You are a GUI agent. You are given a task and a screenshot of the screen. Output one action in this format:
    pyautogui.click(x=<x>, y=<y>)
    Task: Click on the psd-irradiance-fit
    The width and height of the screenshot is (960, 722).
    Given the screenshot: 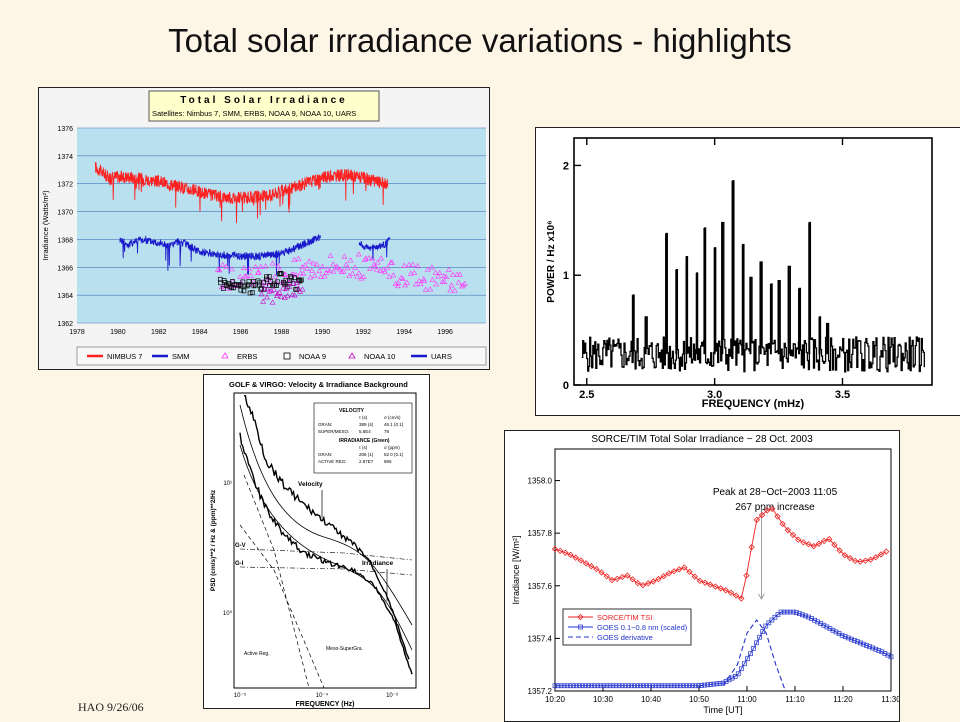 What is the action you would take?
    pyautogui.click(x=326, y=547)
    